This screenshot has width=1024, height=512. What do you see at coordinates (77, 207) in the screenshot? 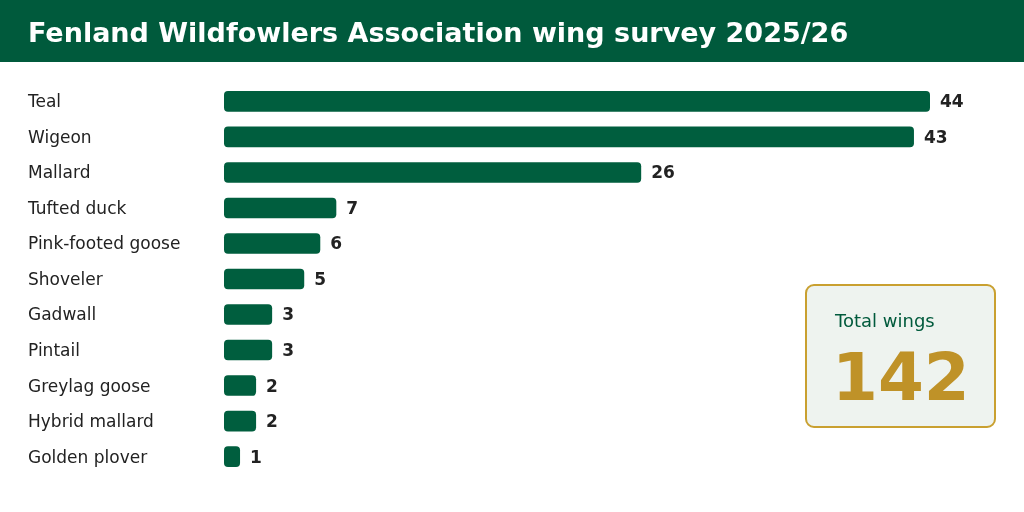
I see `y-tick-label: Tufted duck` at bounding box center [77, 207].